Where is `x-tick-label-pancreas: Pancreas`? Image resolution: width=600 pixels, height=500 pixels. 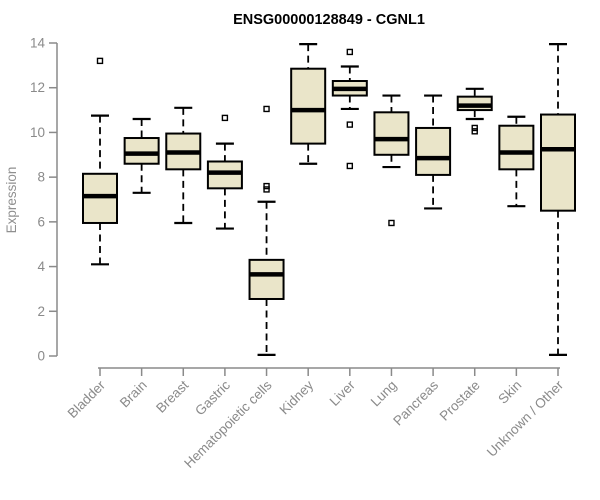 x-tick-label-pancreas: Pancreas is located at coordinates (415, 402).